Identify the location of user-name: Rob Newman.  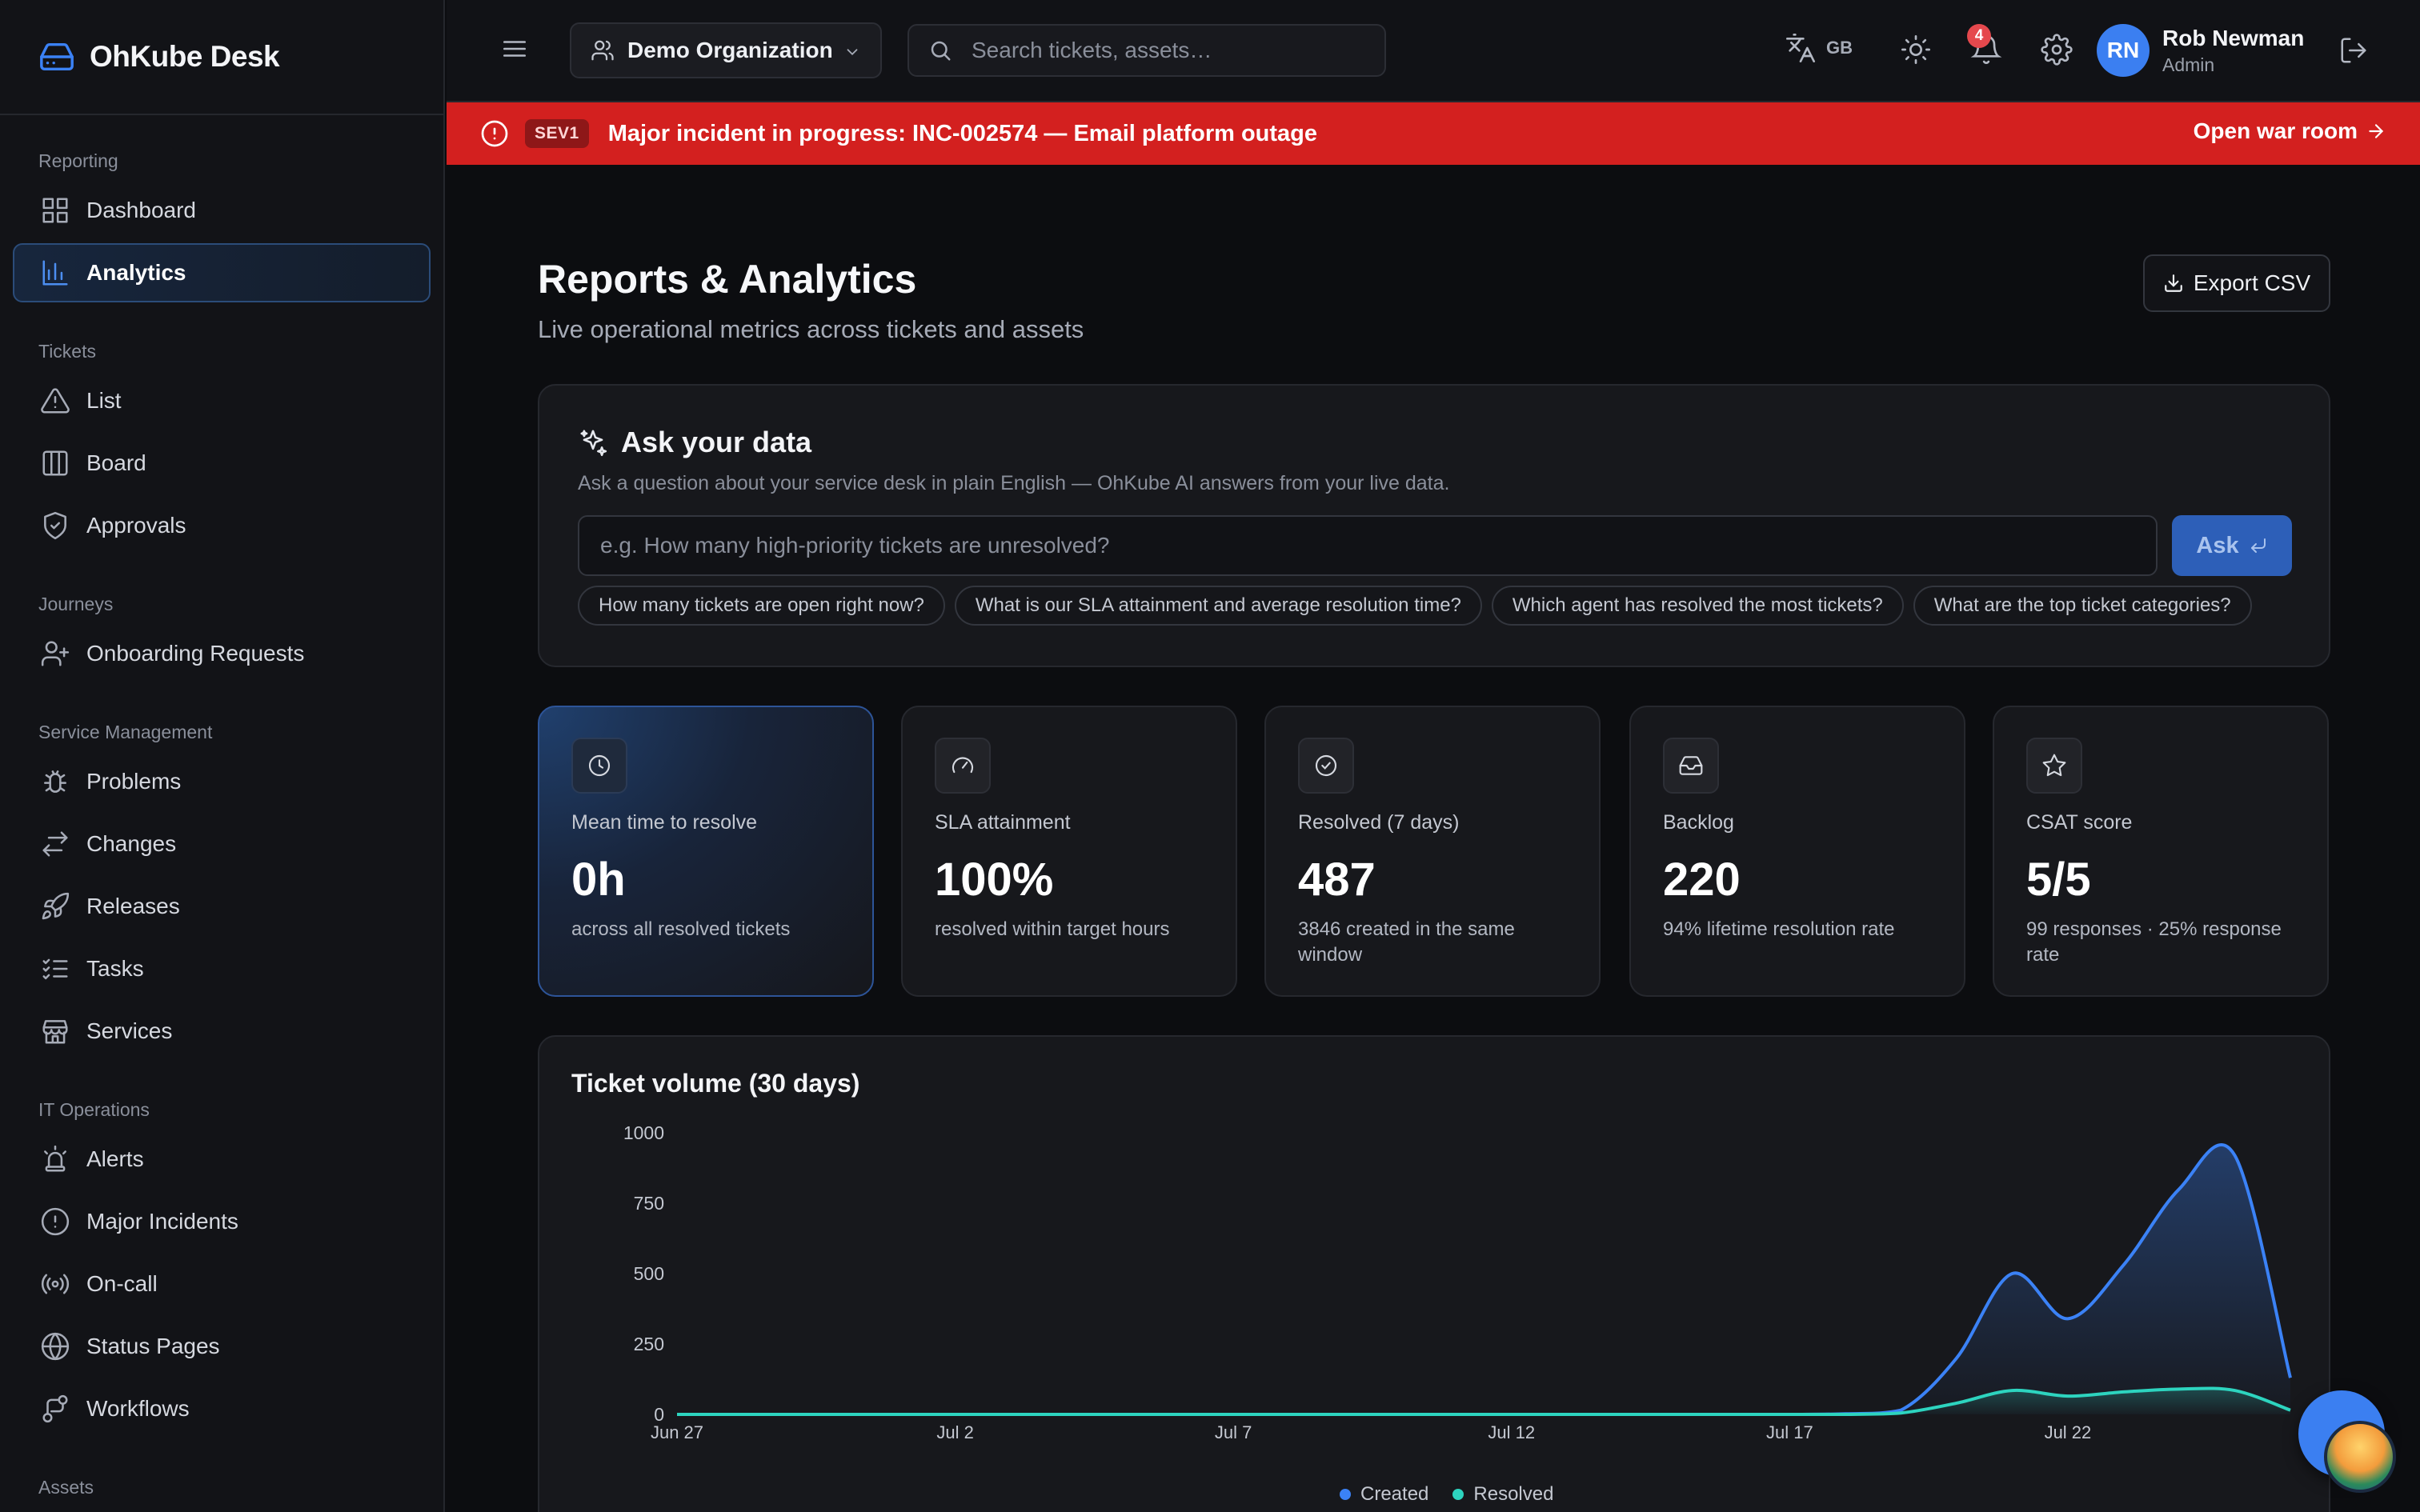
(2233, 38).